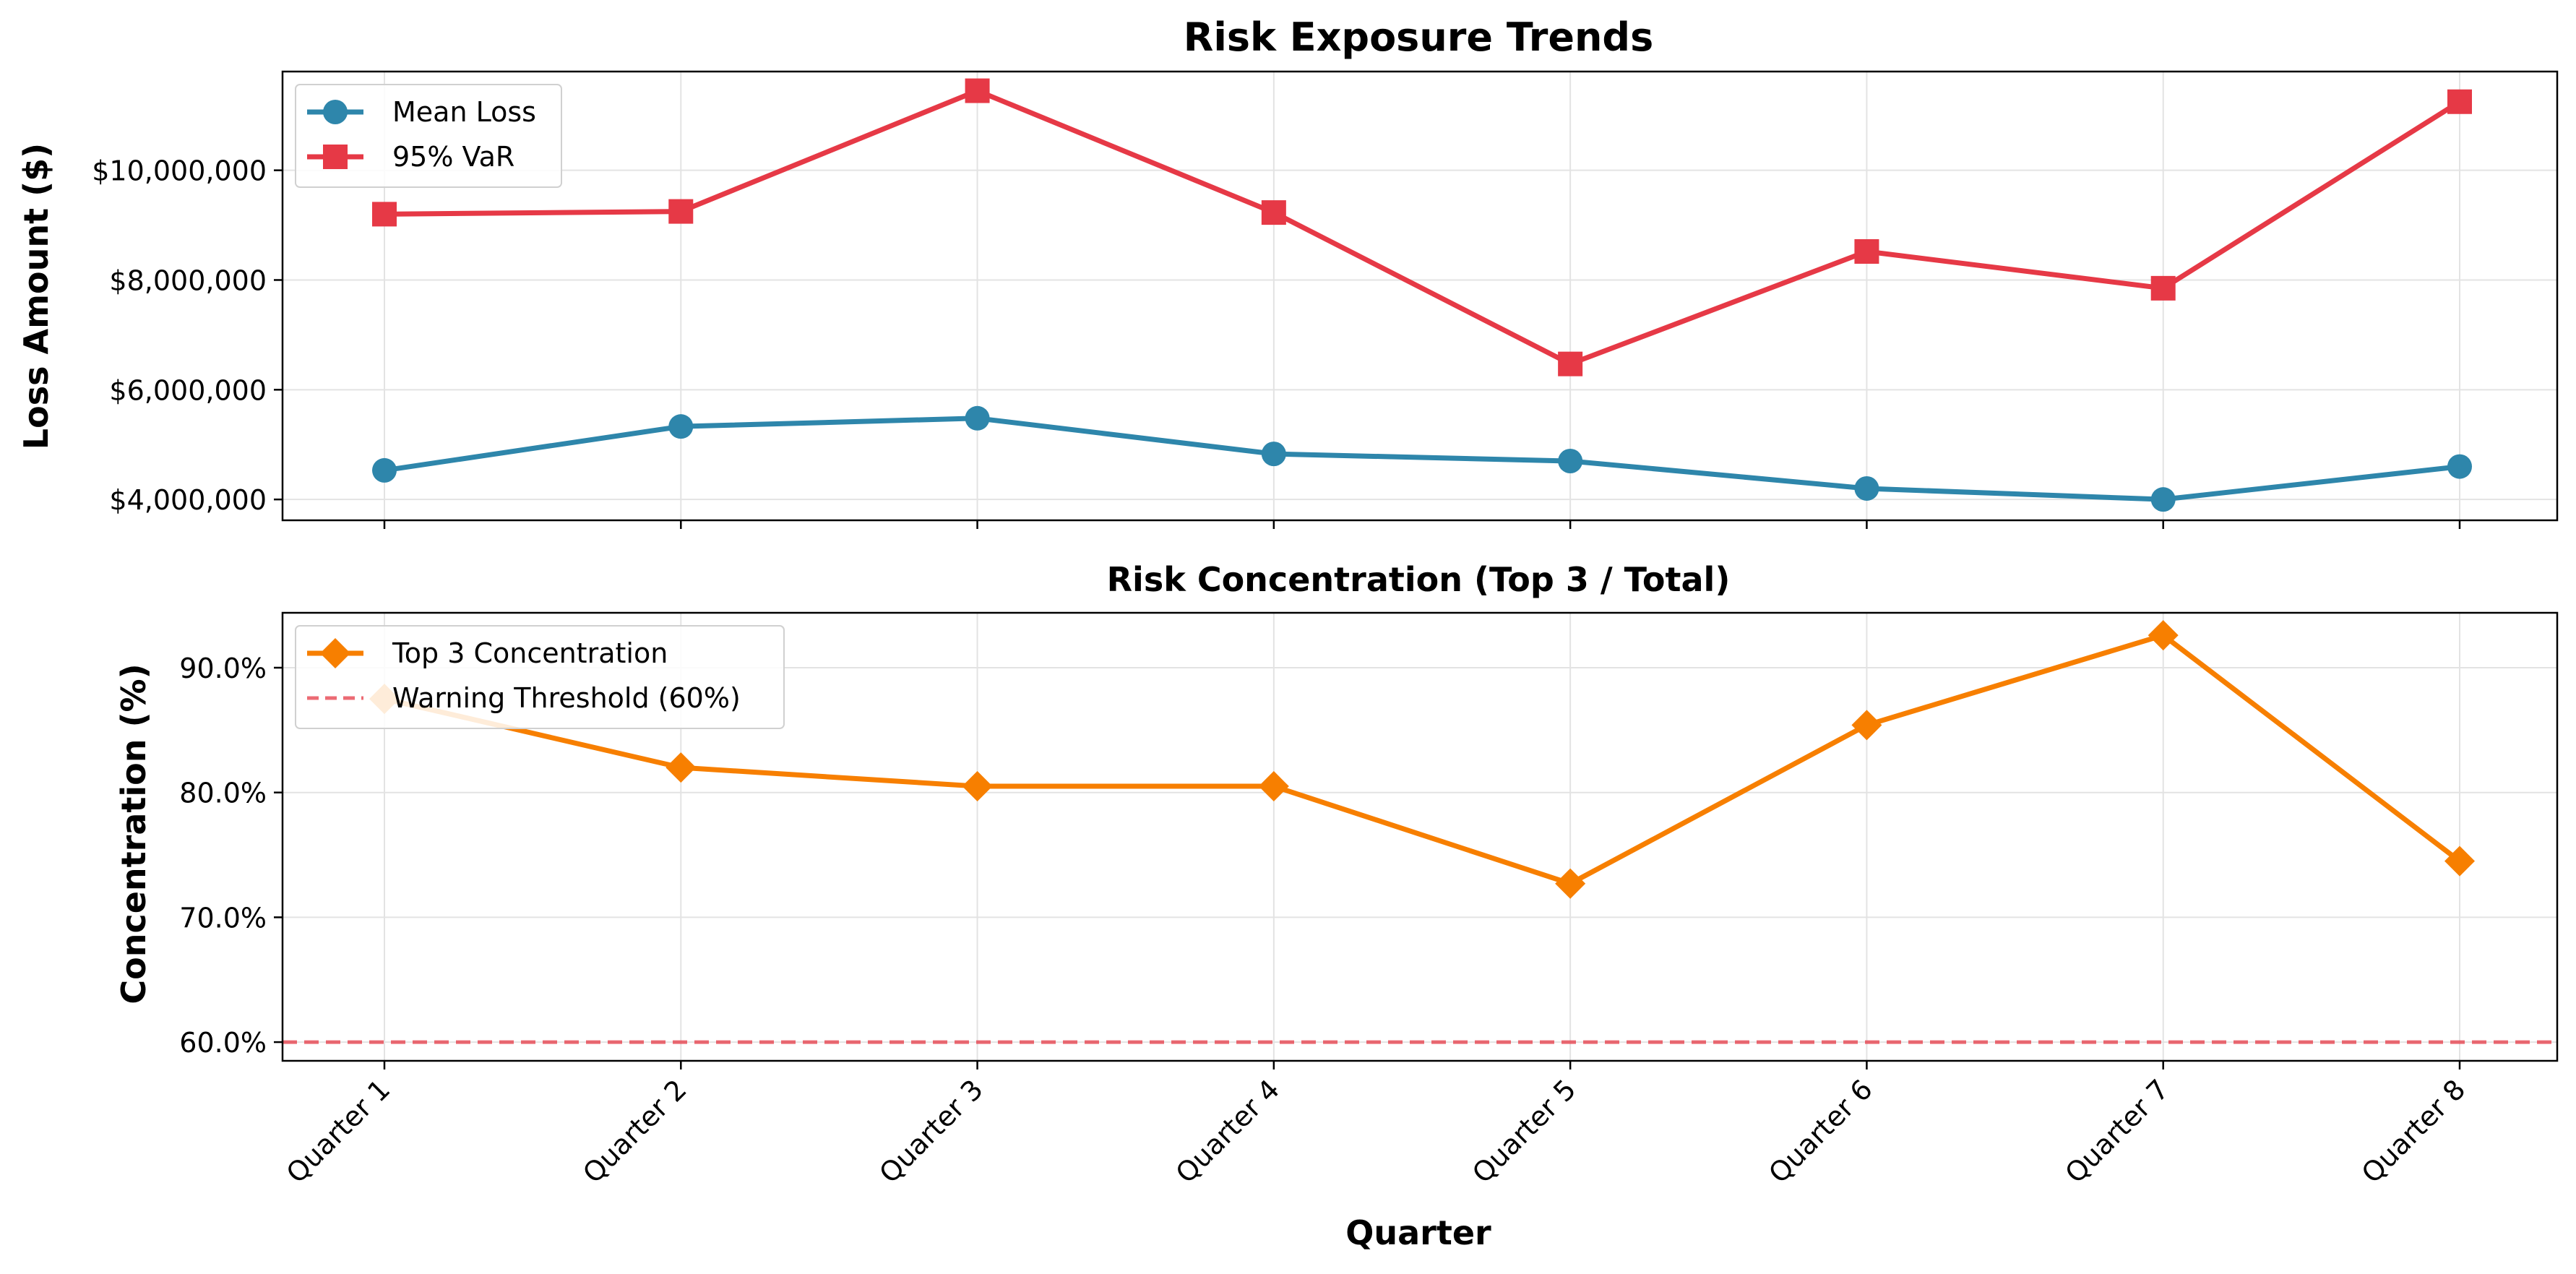 Image resolution: width=2576 pixels, height=1274 pixels. I want to click on y-tick-label: 60.0%, so click(223, 1043).